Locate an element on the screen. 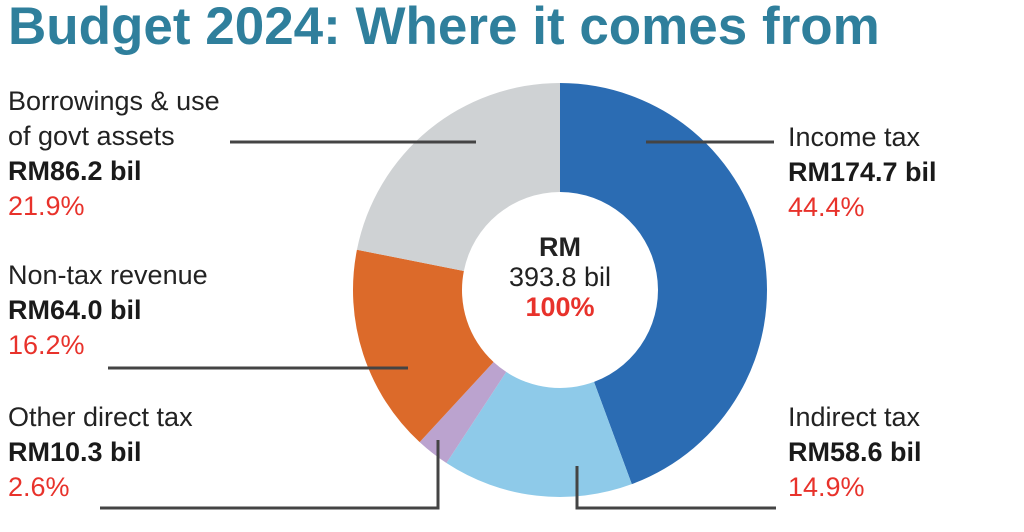 The height and width of the screenshot is (532, 1024). label-percent: 44.4% is located at coordinates (826, 207).